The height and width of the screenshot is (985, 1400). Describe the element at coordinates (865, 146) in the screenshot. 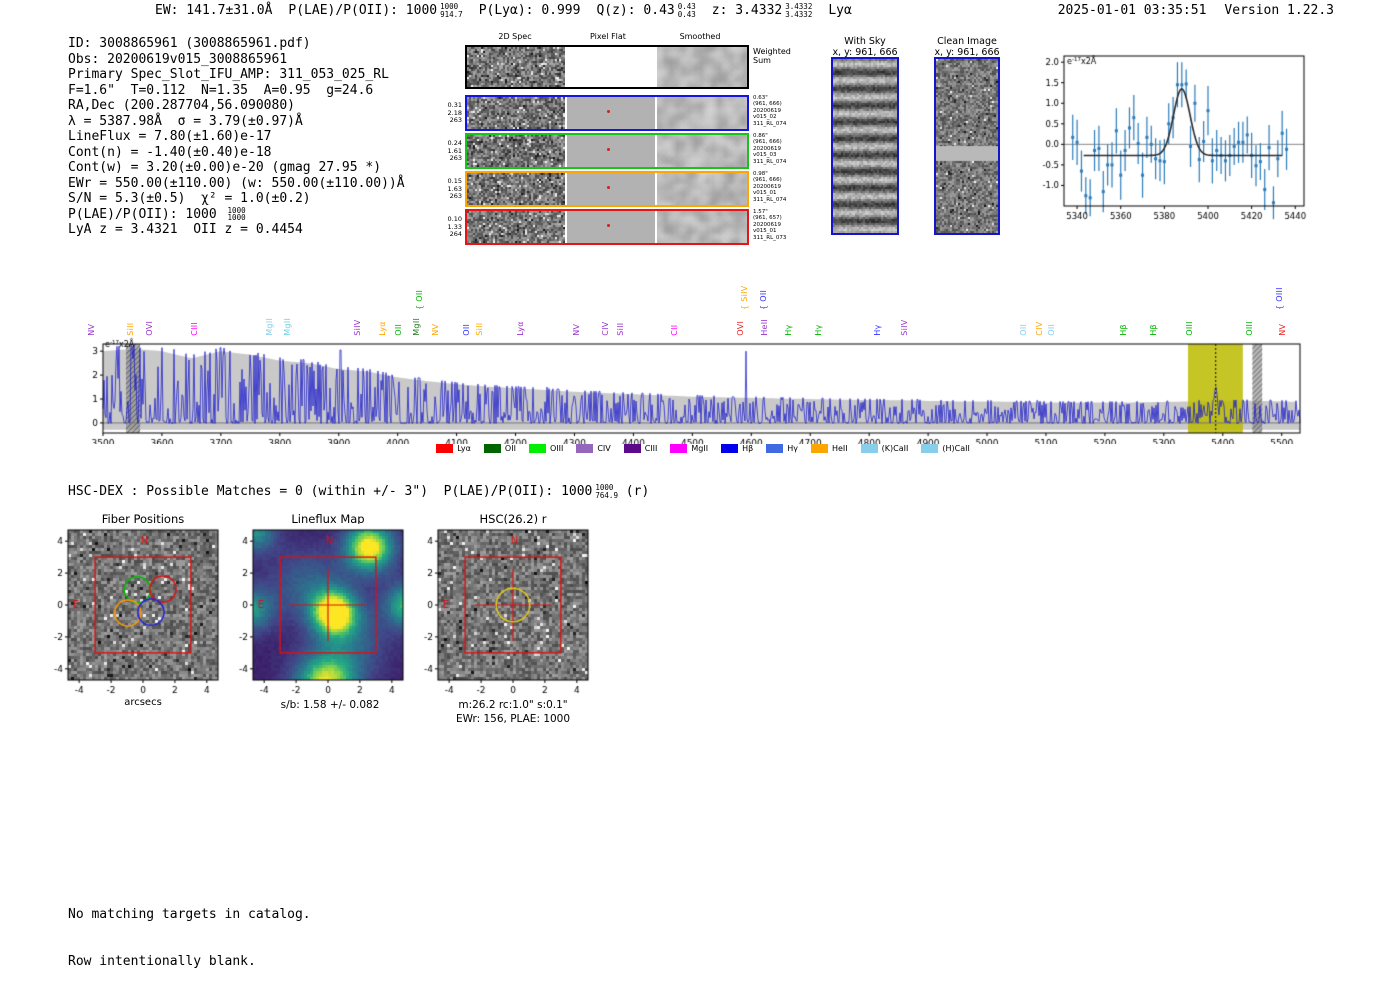

I see `with-sky-image` at that location.